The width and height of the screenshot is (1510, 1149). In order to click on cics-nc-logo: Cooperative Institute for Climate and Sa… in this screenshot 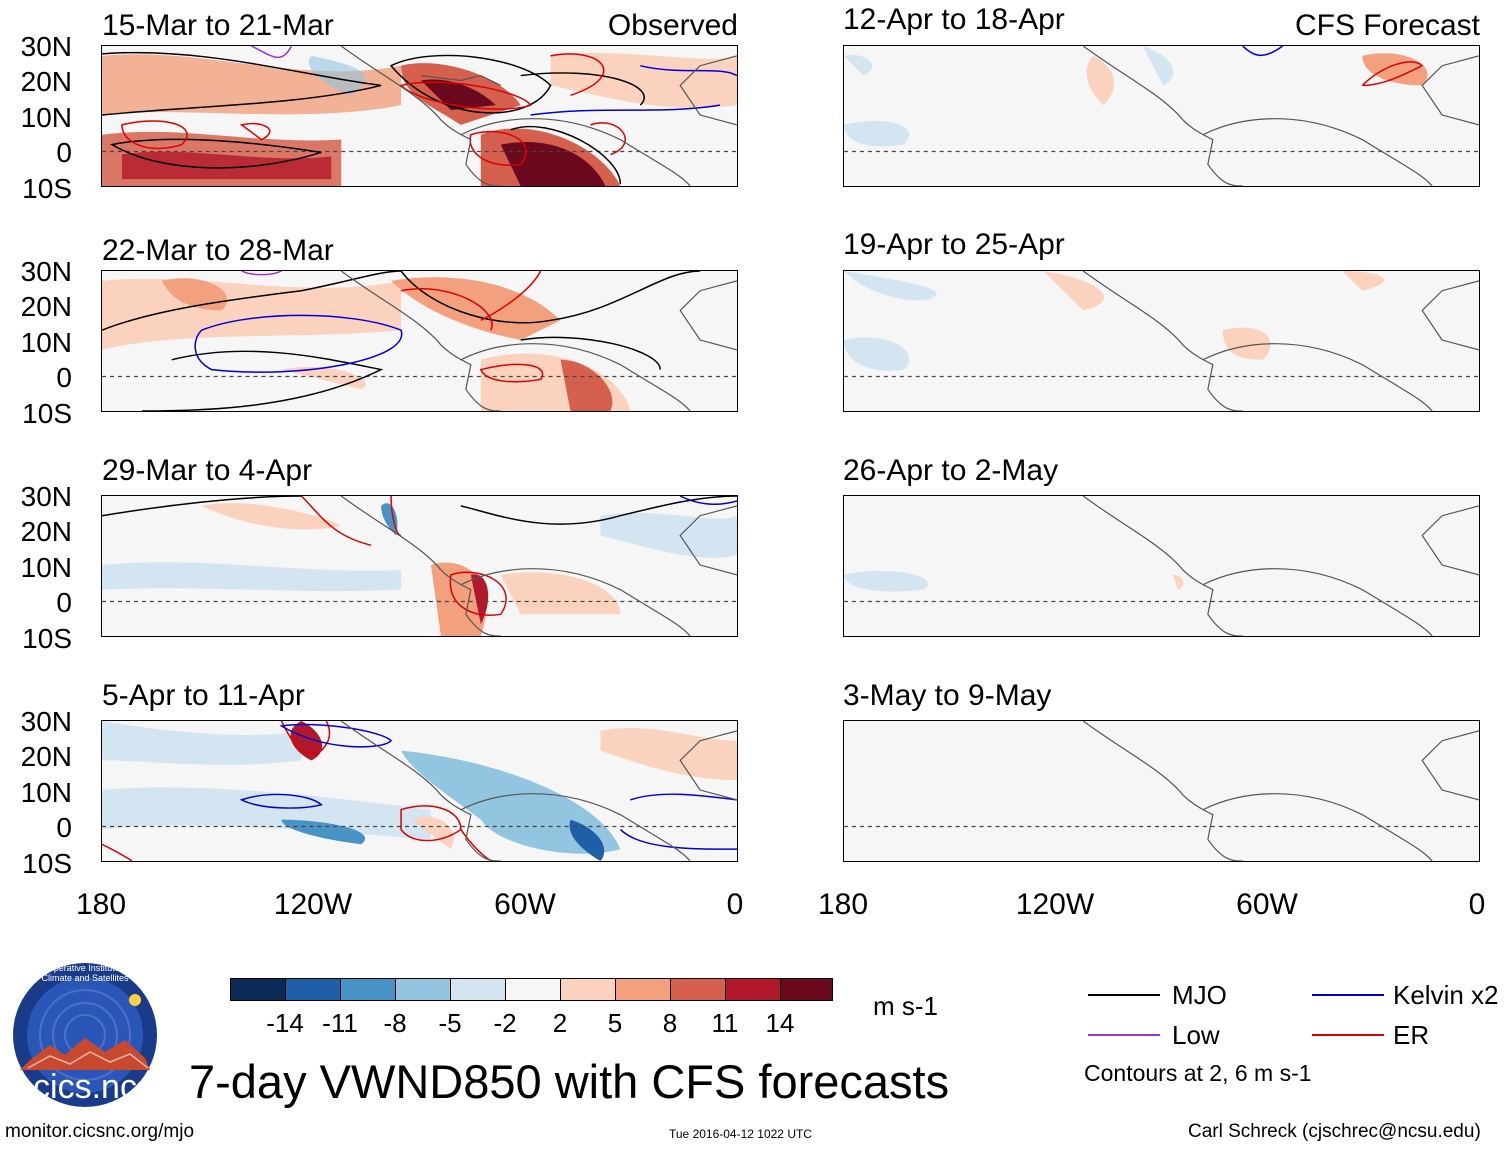, I will do `click(85, 1035)`.